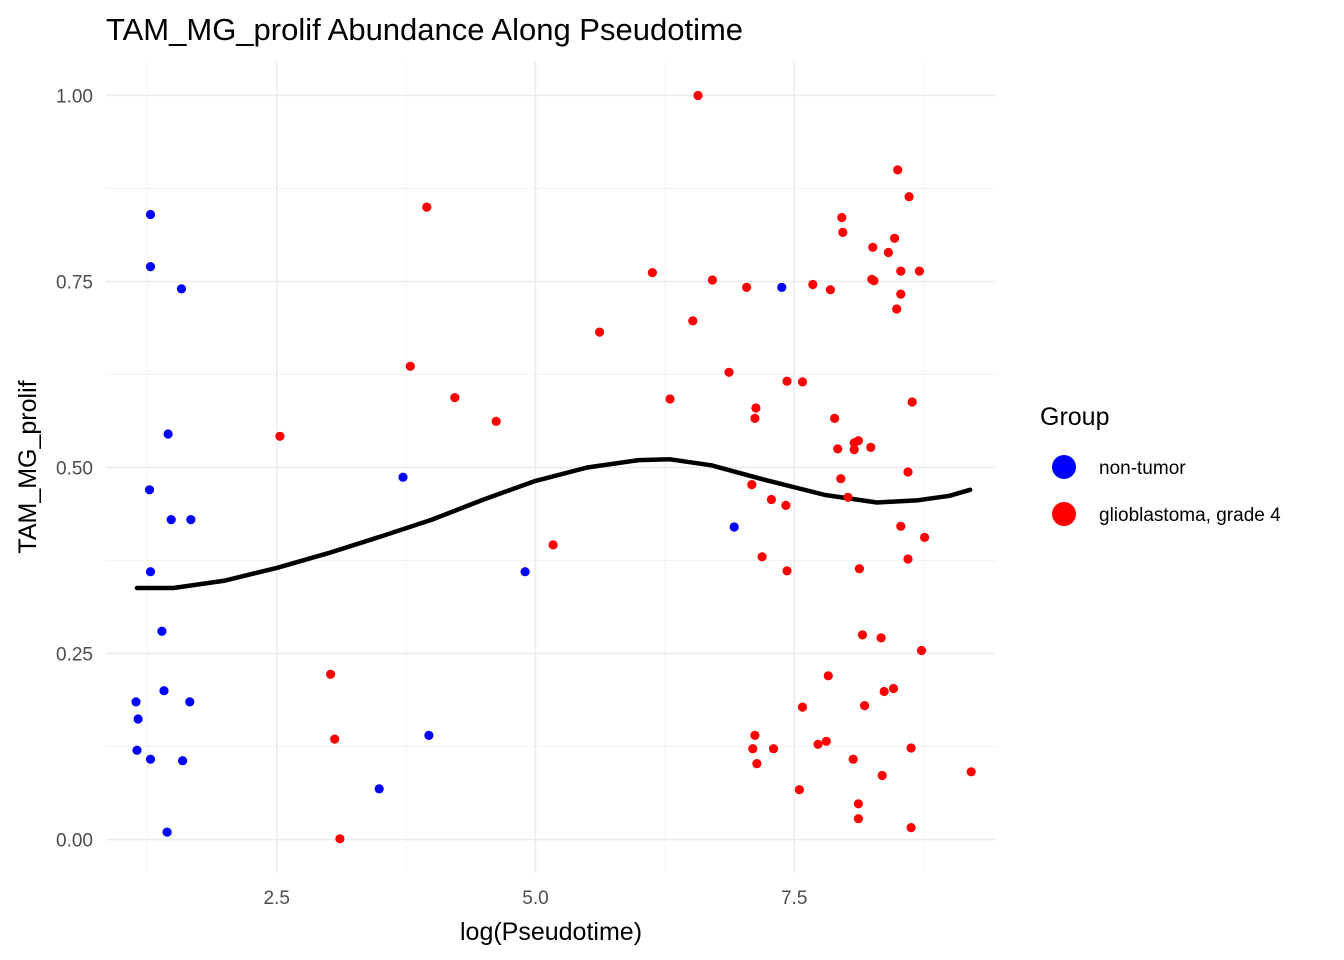 The width and height of the screenshot is (1344, 960). I want to click on y-tick-label: 0.25, so click(74, 655).